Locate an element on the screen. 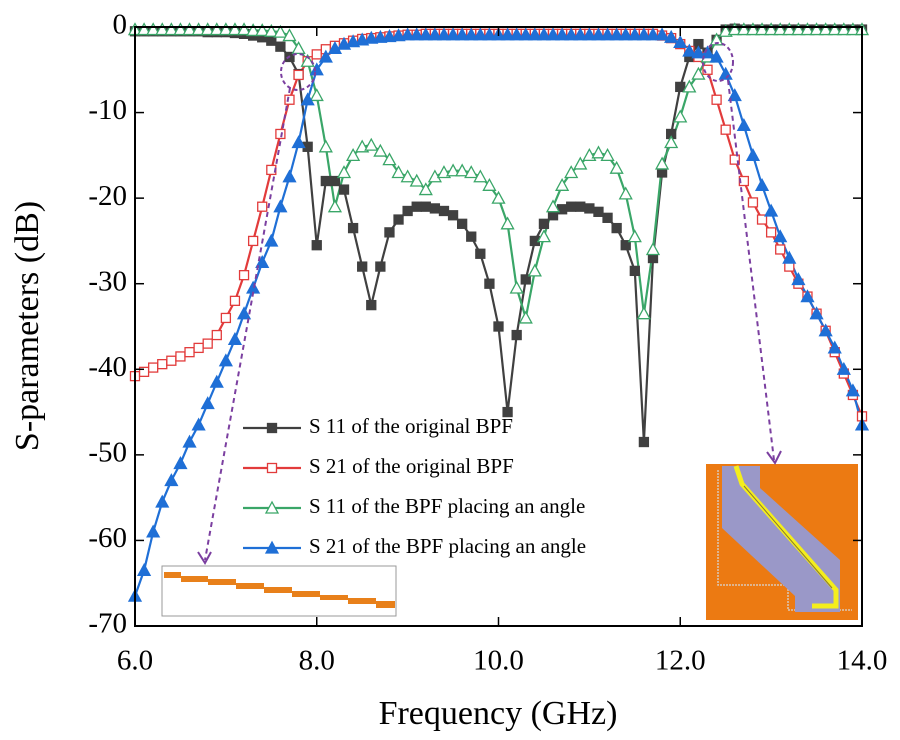 The height and width of the screenshot is (740, 900). x-tick-label: 12.0 is located at coordinates (680, 661).